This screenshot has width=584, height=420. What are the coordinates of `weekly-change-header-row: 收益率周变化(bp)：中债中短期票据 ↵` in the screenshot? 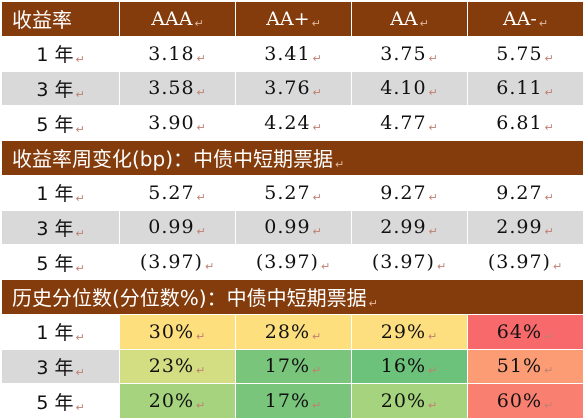 It's located at (292, 158).